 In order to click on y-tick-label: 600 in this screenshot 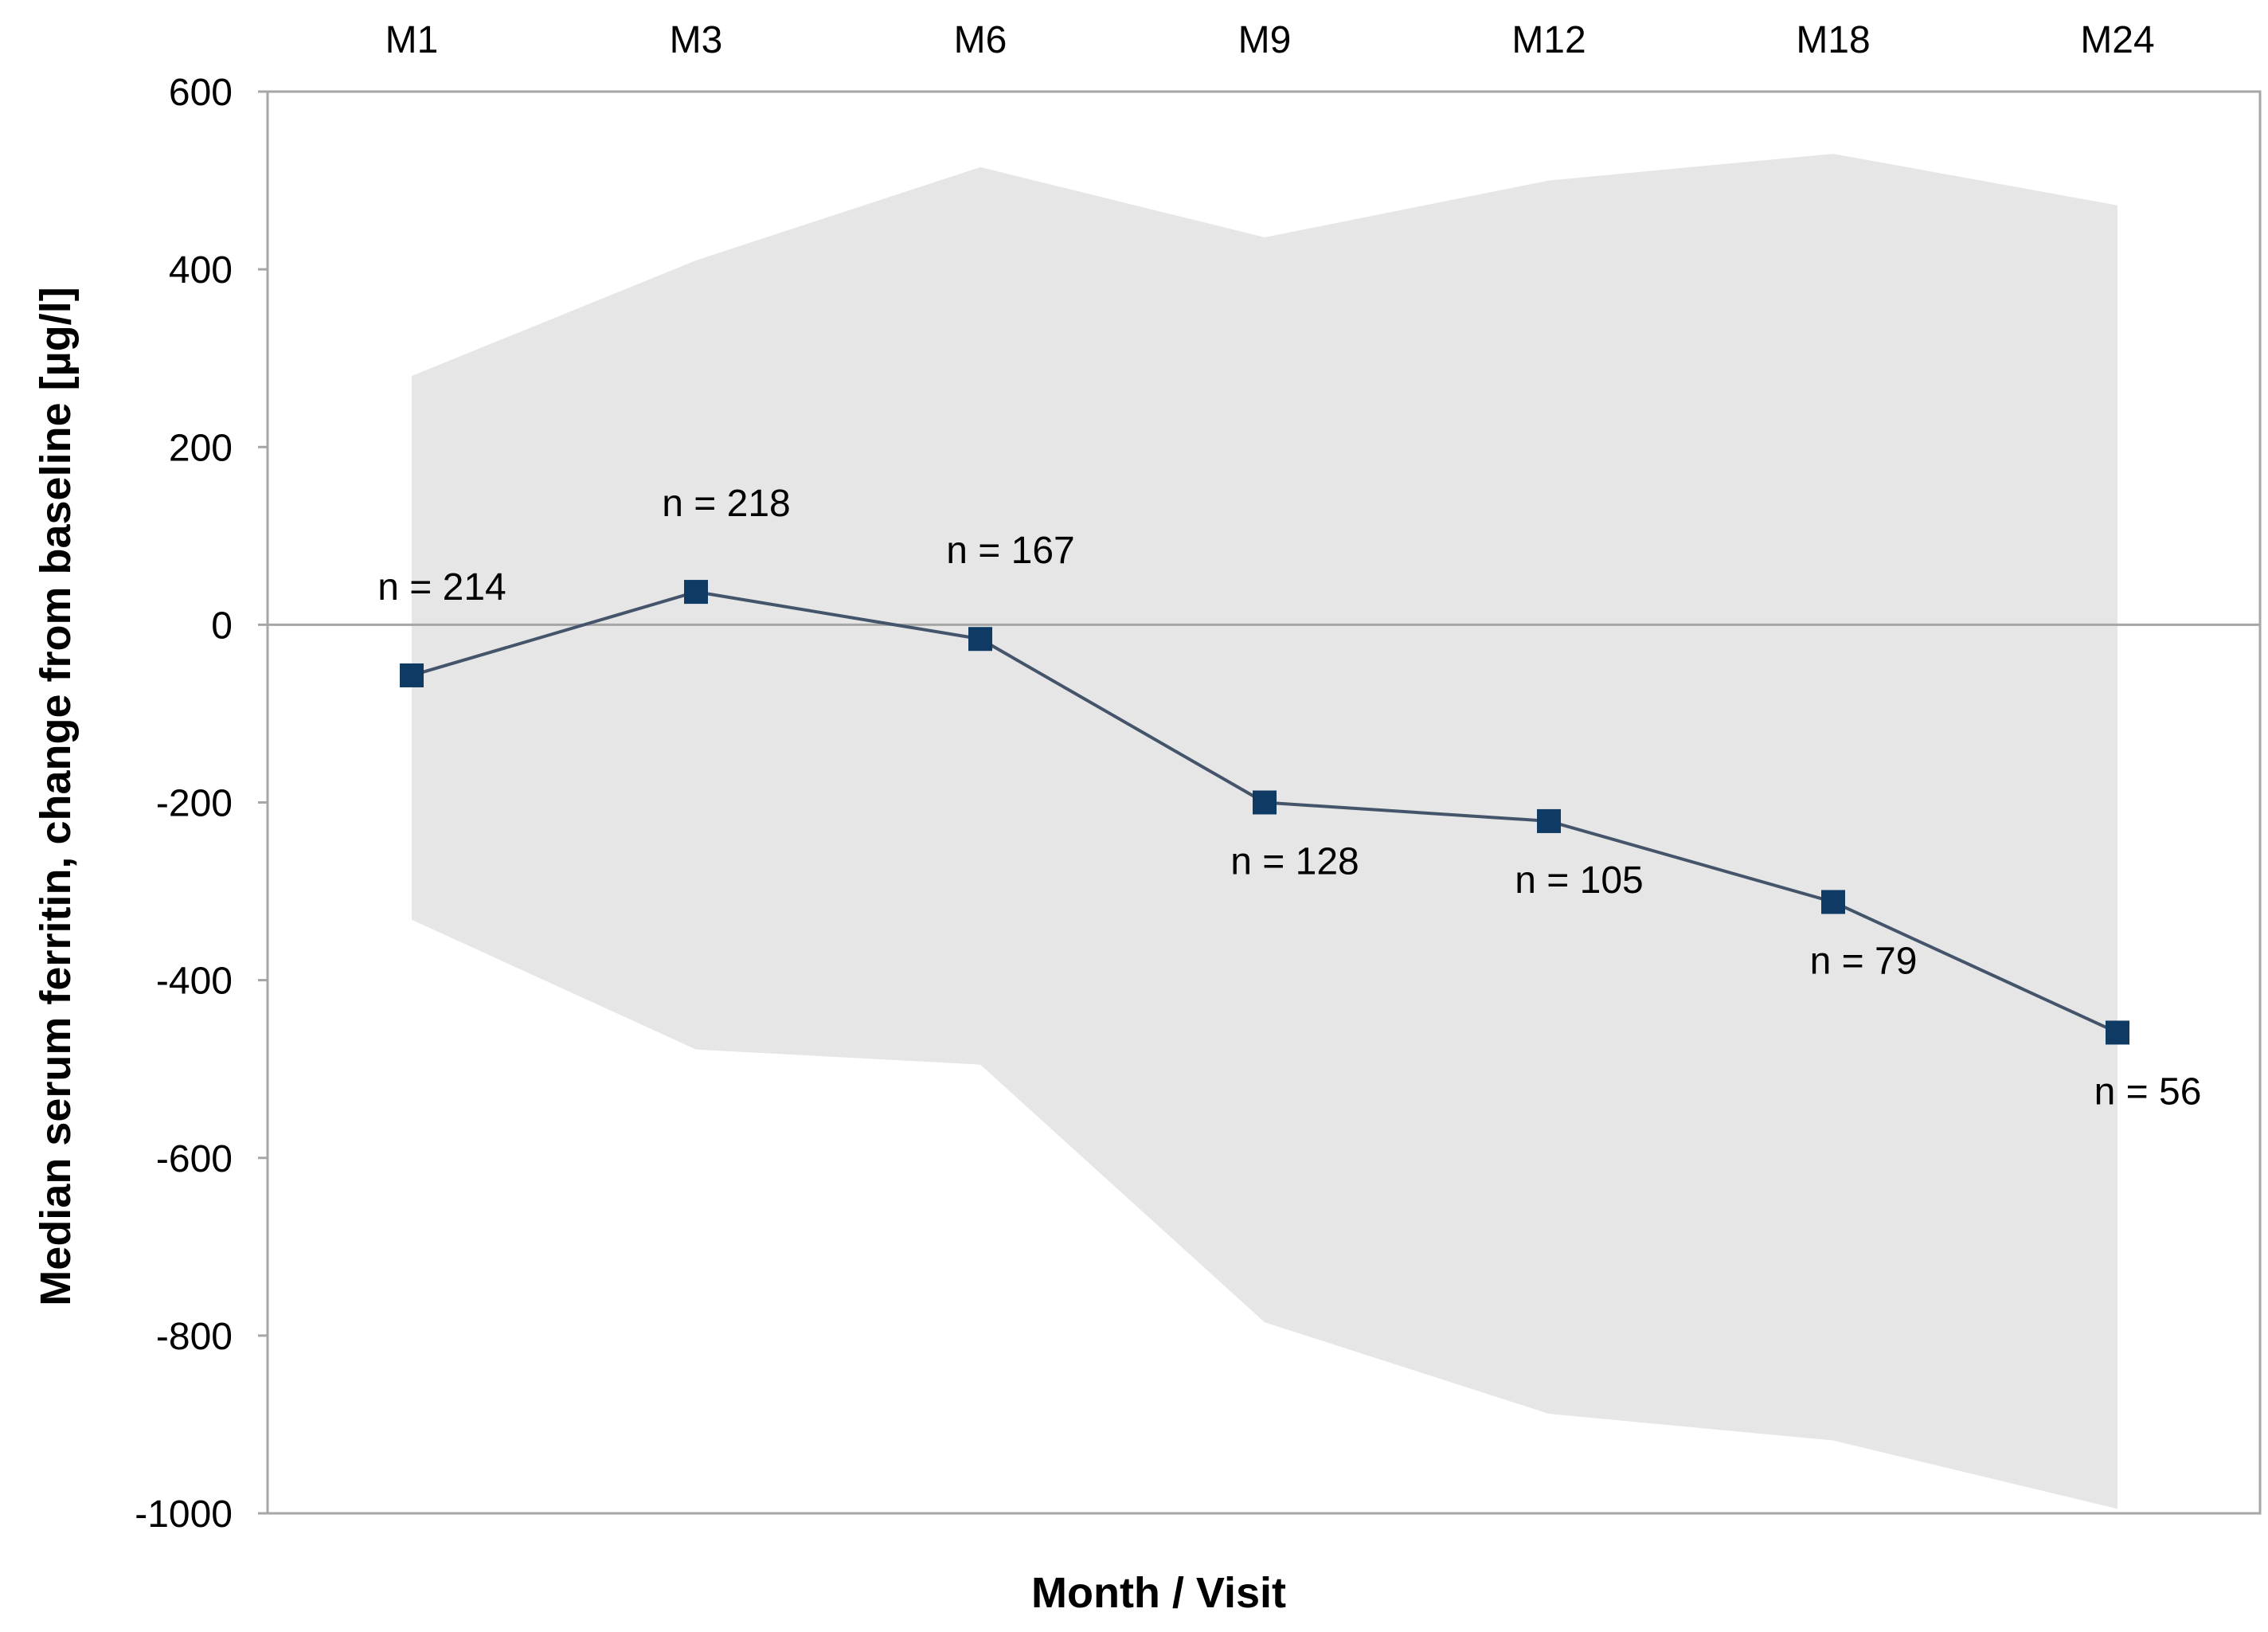, I will do `click(201, 93)`.